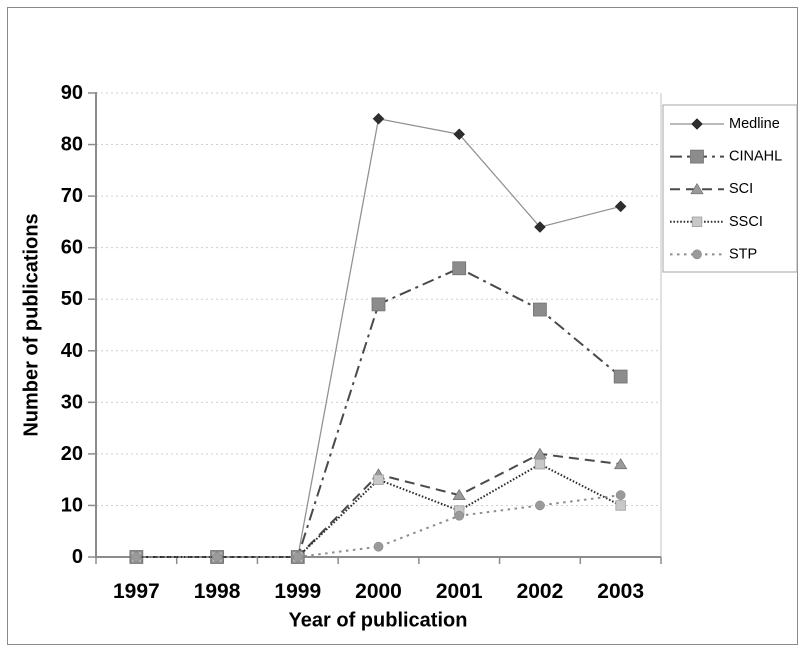 The height and width of the screenshot is (654, 810). What do you see at coordinates (72, 145) in the screenshot?
I see `y-tick-label: 80` at bounding box center [72, 145].